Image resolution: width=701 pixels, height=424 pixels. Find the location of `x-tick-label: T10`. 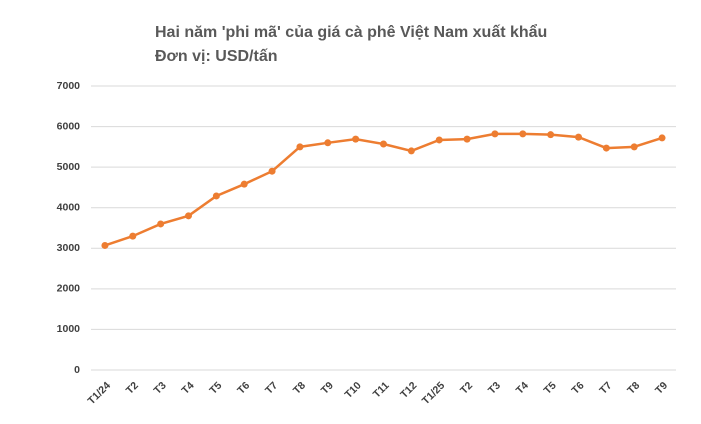

x-tick-label: T10 is located at coordinates (352, 389).